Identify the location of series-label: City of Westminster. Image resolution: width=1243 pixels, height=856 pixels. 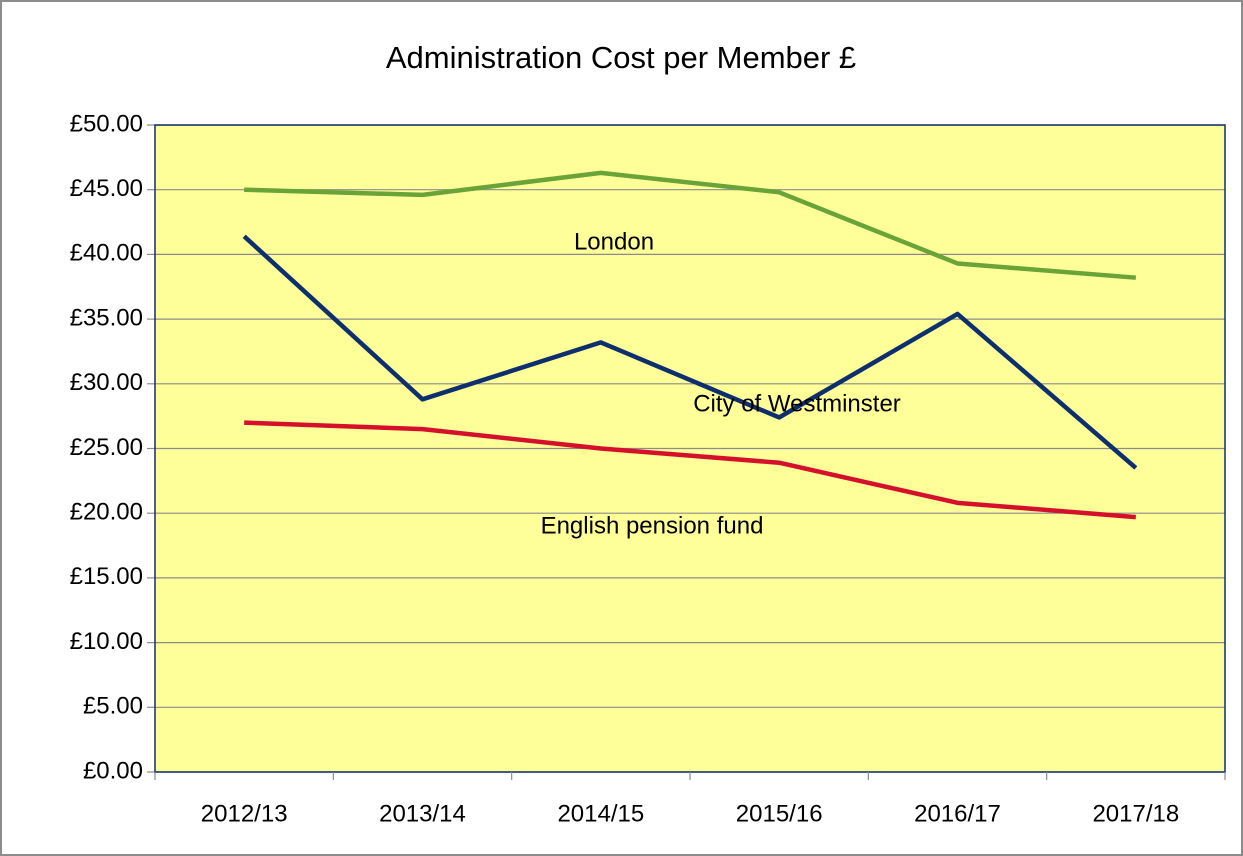
(797, 403).